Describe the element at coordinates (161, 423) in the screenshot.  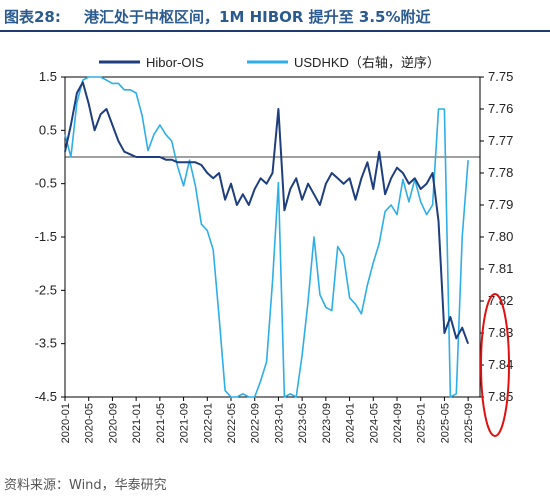
I see `x-tick-label: 2021-05` at that location.